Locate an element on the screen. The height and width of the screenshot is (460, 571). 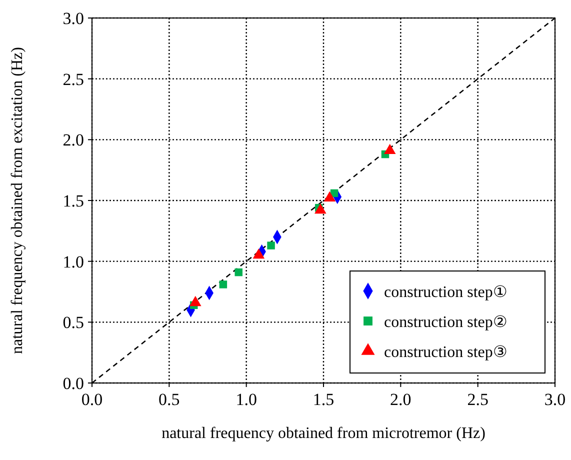
legend-label: construction step① is located at coordinates (445, 292).